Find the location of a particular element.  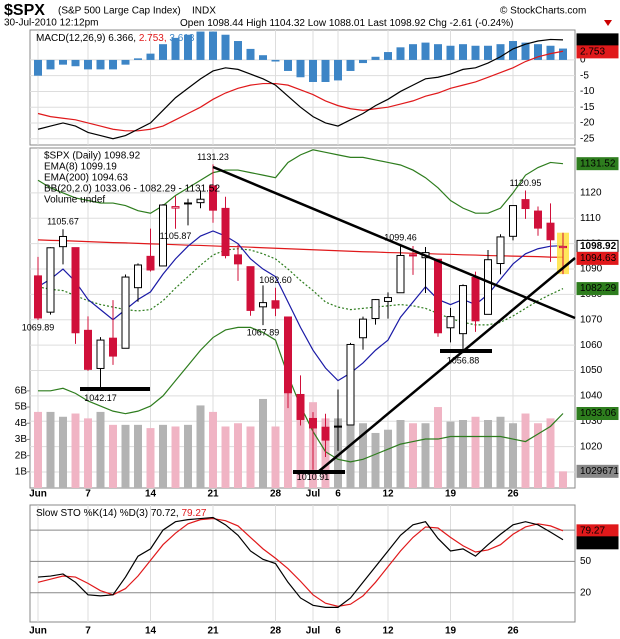

y-tick-label: -10 is located at coordinates (587, 91).